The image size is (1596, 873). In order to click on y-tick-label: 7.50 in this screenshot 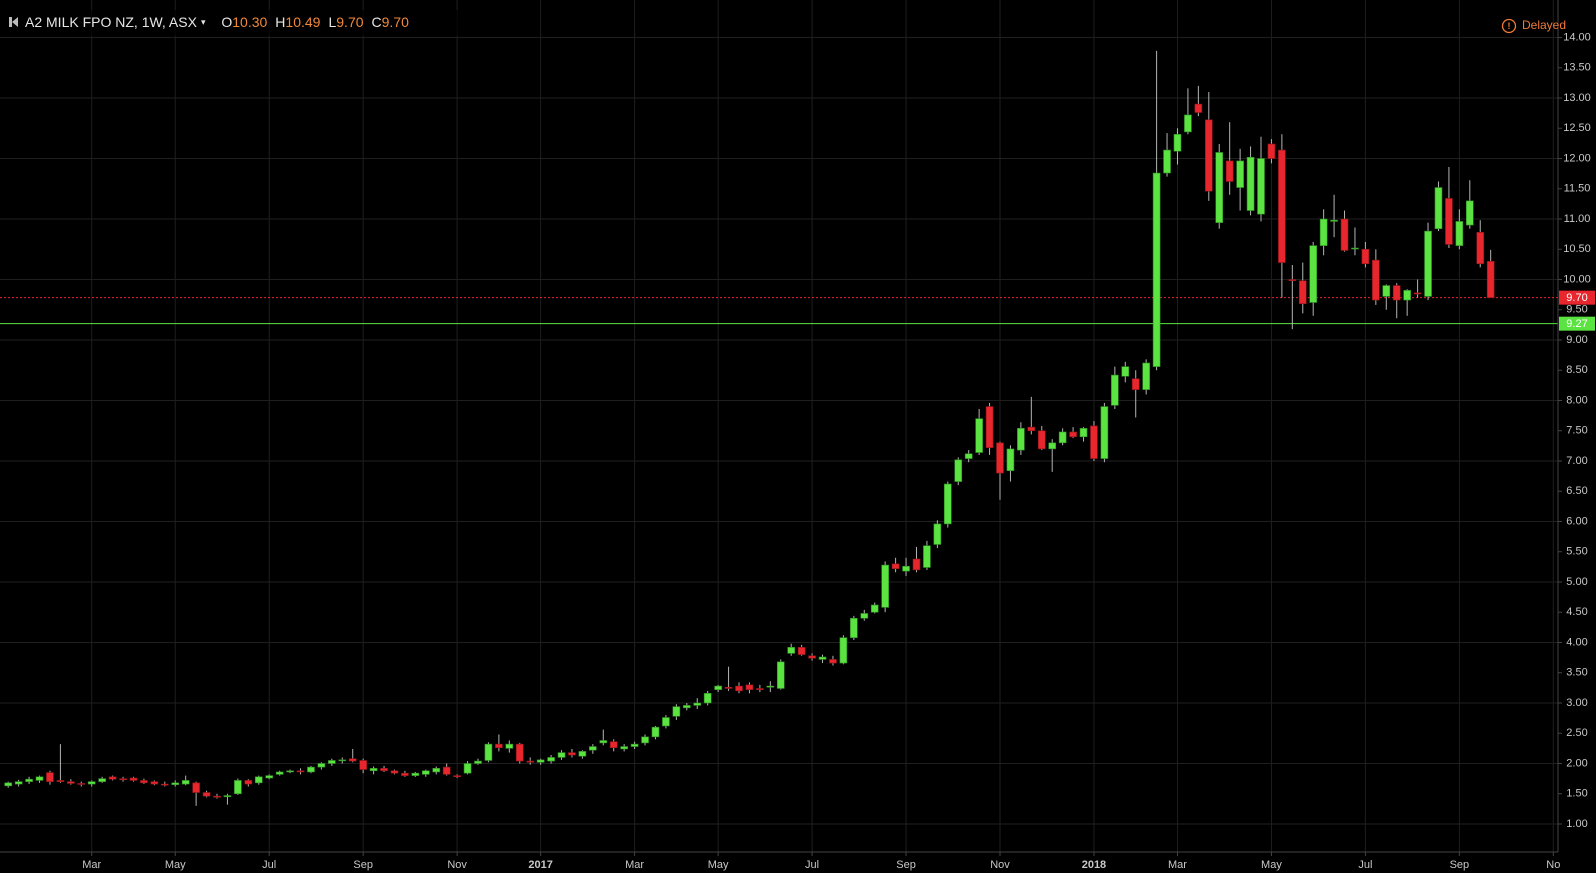, I will do `click(1576, 431)`.